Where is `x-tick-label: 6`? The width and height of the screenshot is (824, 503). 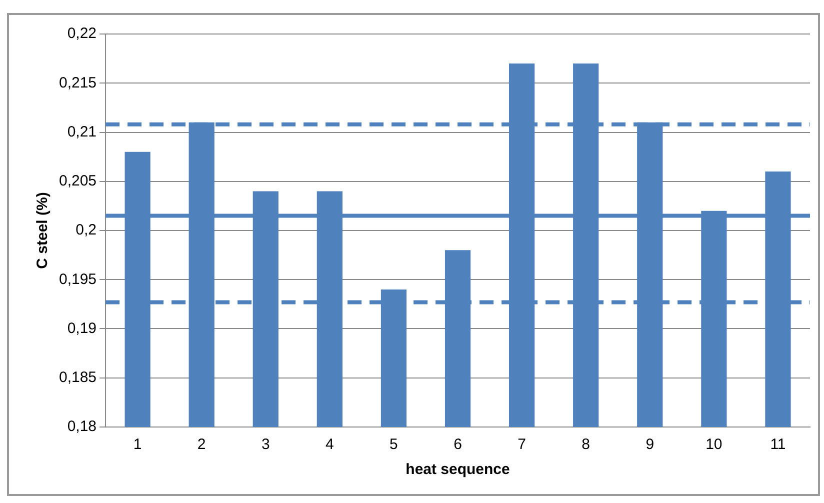
x-tick-label: 6 is located at coordinates (458, 445).